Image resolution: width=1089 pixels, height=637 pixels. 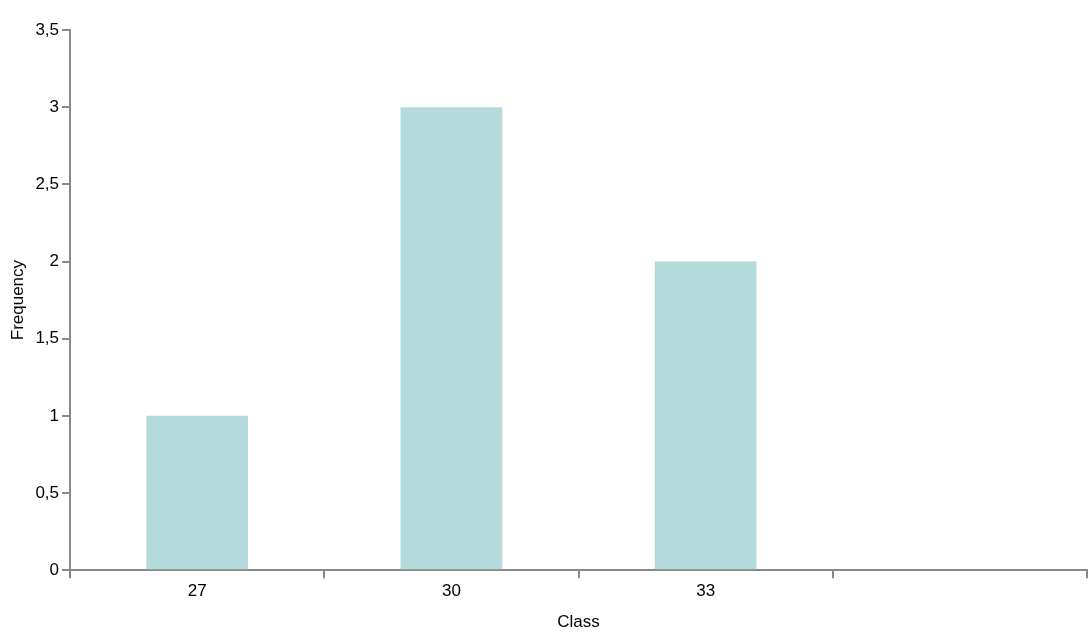 I want to click on y-tick-label: 1,5, so click(x=47, y=338).